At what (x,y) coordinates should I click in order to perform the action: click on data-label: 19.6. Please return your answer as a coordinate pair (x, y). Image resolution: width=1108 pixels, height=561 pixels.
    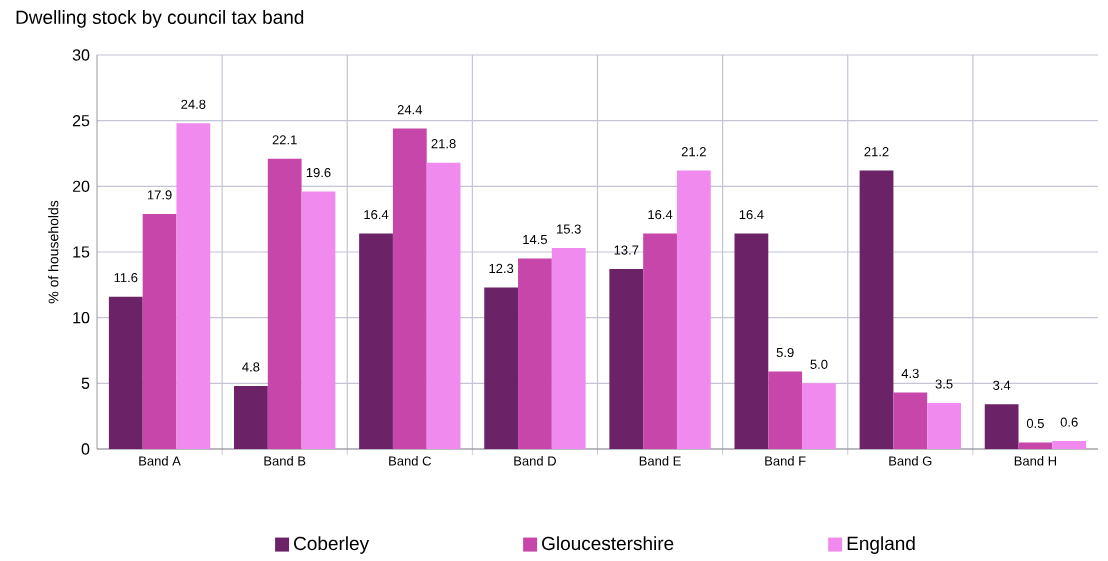
    Looking at the image, I should click on (318, 173).